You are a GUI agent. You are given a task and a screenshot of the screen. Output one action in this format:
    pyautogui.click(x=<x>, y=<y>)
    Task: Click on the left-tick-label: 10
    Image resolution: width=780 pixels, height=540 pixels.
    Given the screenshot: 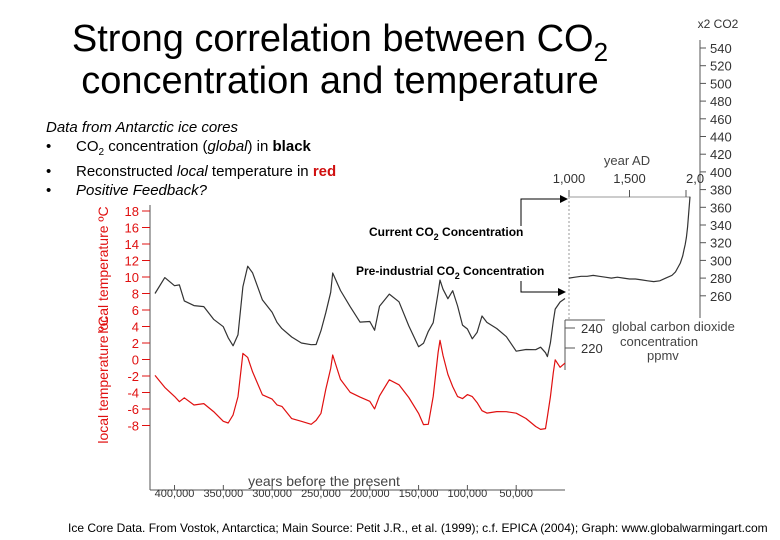 What is the action you would take?
    pyautogui.click(x=132, y=277)
    